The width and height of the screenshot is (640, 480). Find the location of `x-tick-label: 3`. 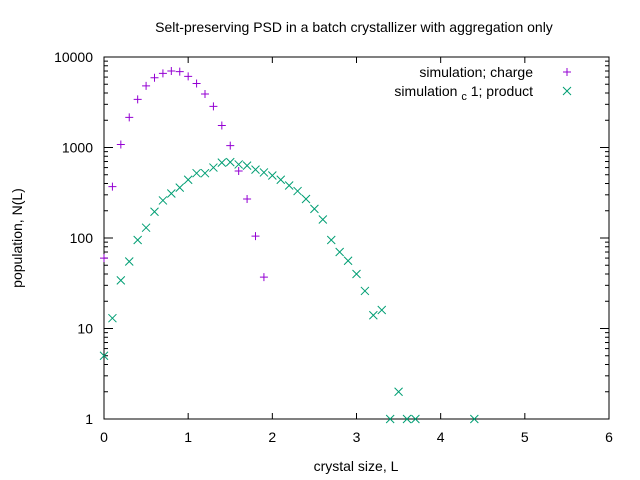

x-tick-label: 3 is located at coordinates (357, 437).